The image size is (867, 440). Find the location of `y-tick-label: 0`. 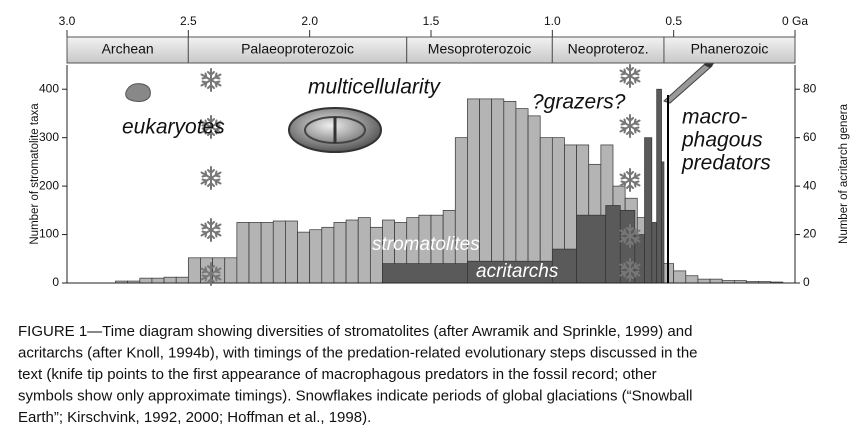

y-tick-label: 0 is located at coordinates (55, 282).